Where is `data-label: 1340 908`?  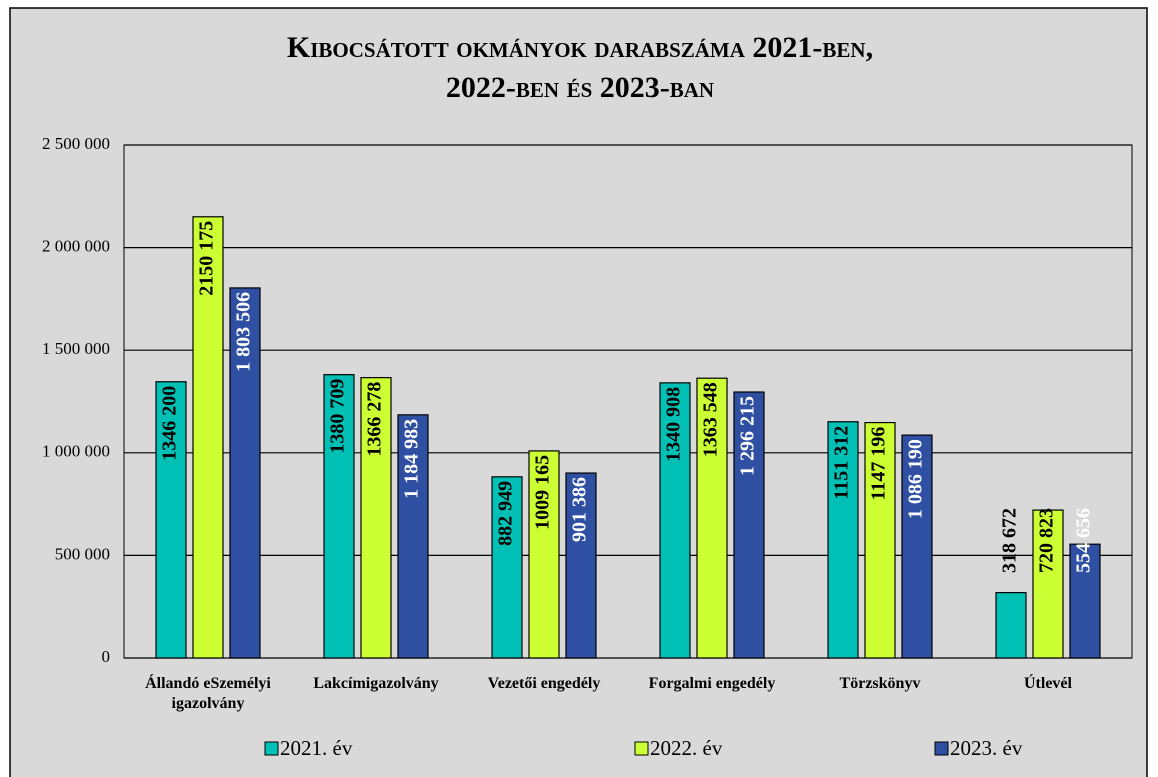 data-label: 1340 908 is located at coordinates (674, 424).